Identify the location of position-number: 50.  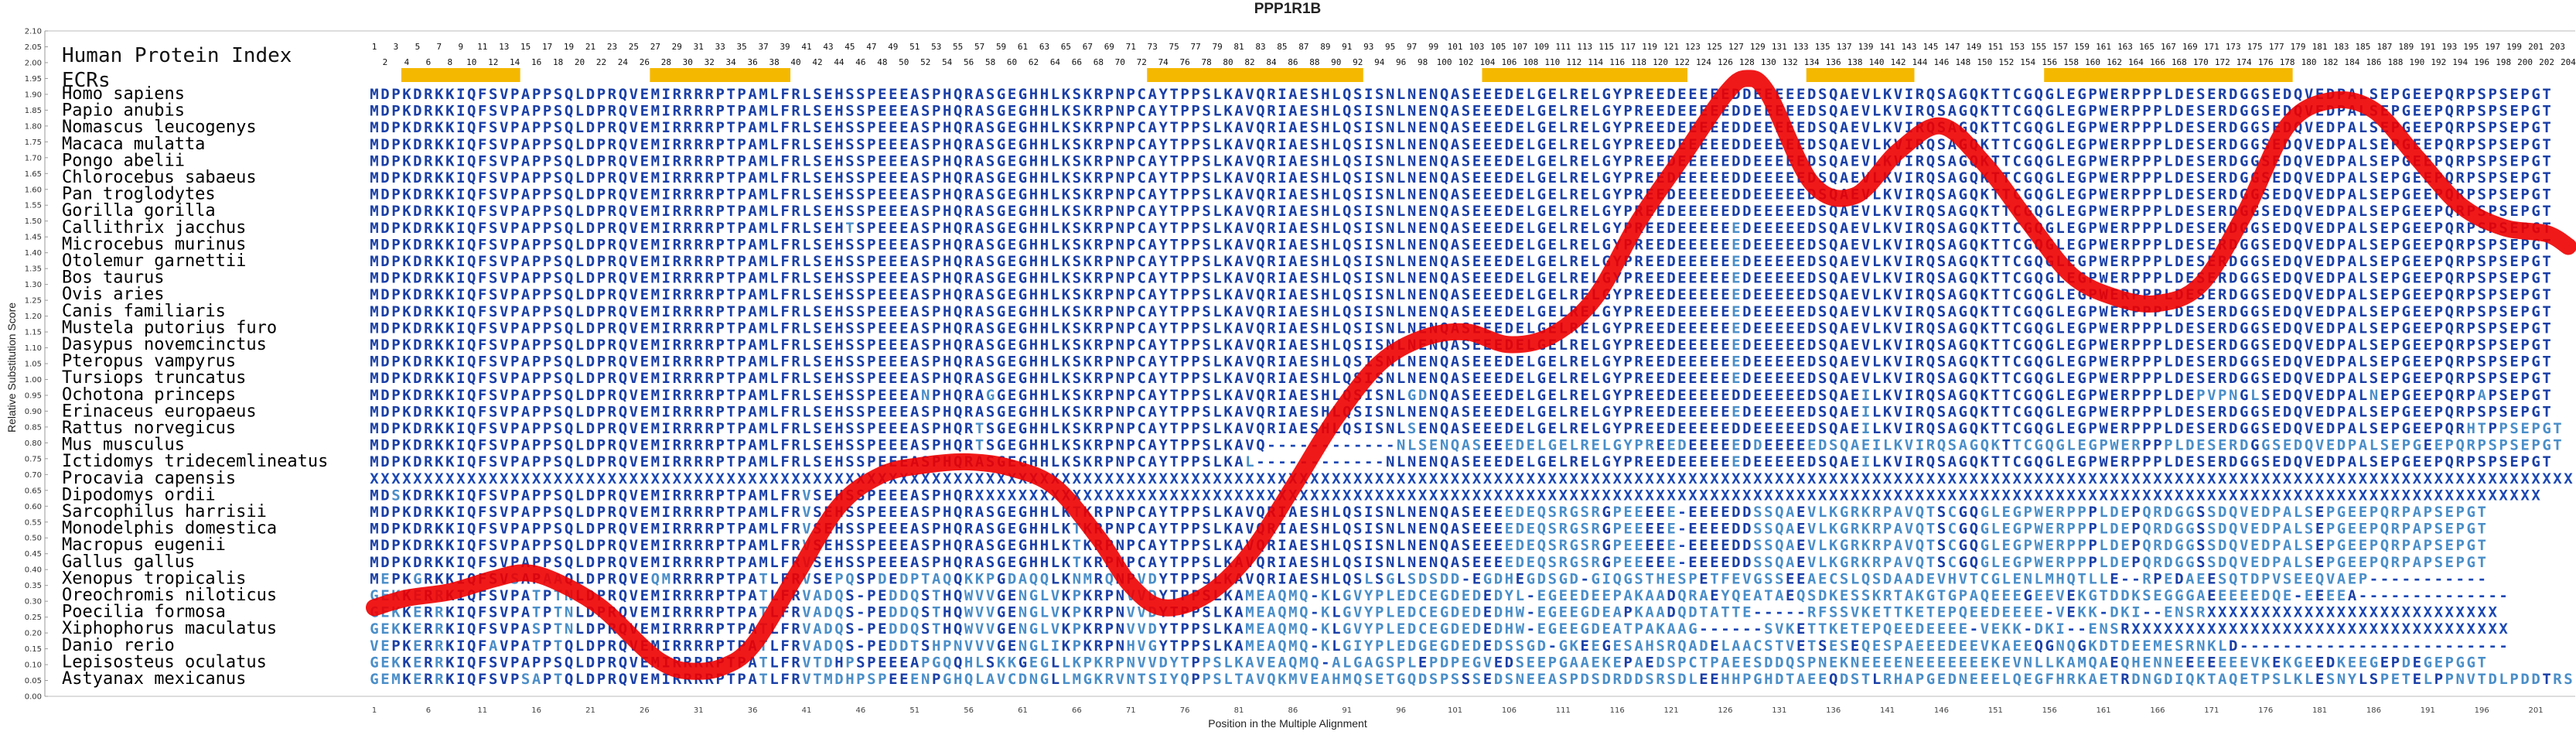
(904, 62).